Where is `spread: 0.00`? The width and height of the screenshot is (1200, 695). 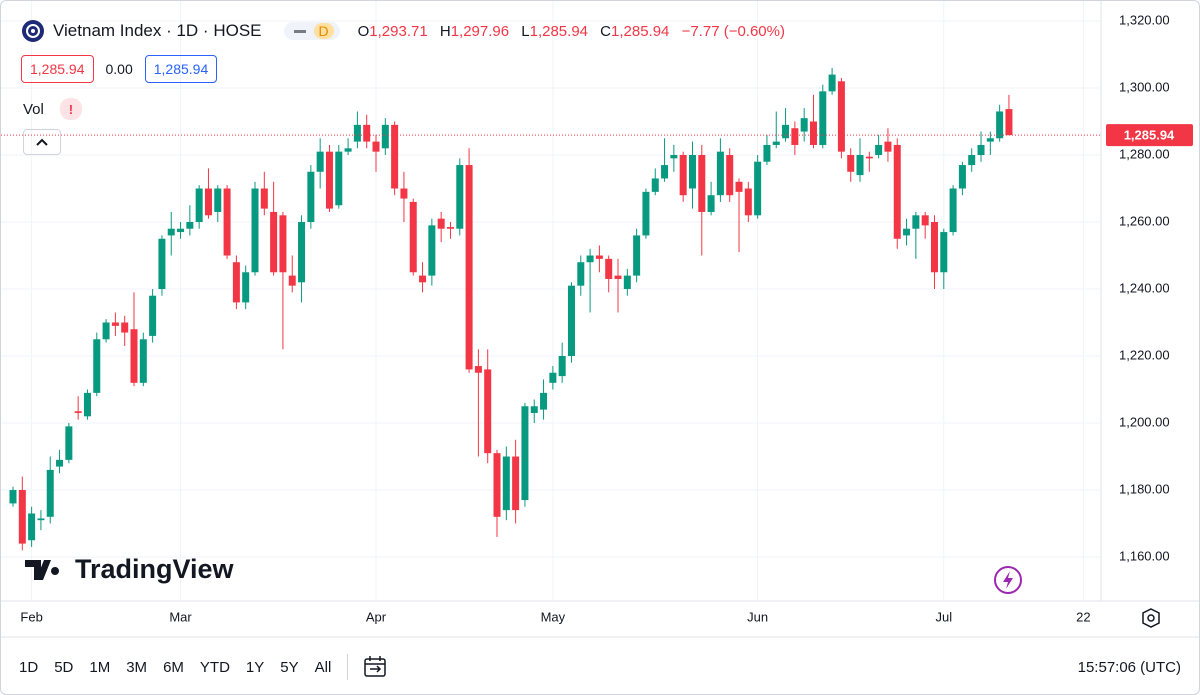 spread: 0.00 is located at coordinates (119, 69).